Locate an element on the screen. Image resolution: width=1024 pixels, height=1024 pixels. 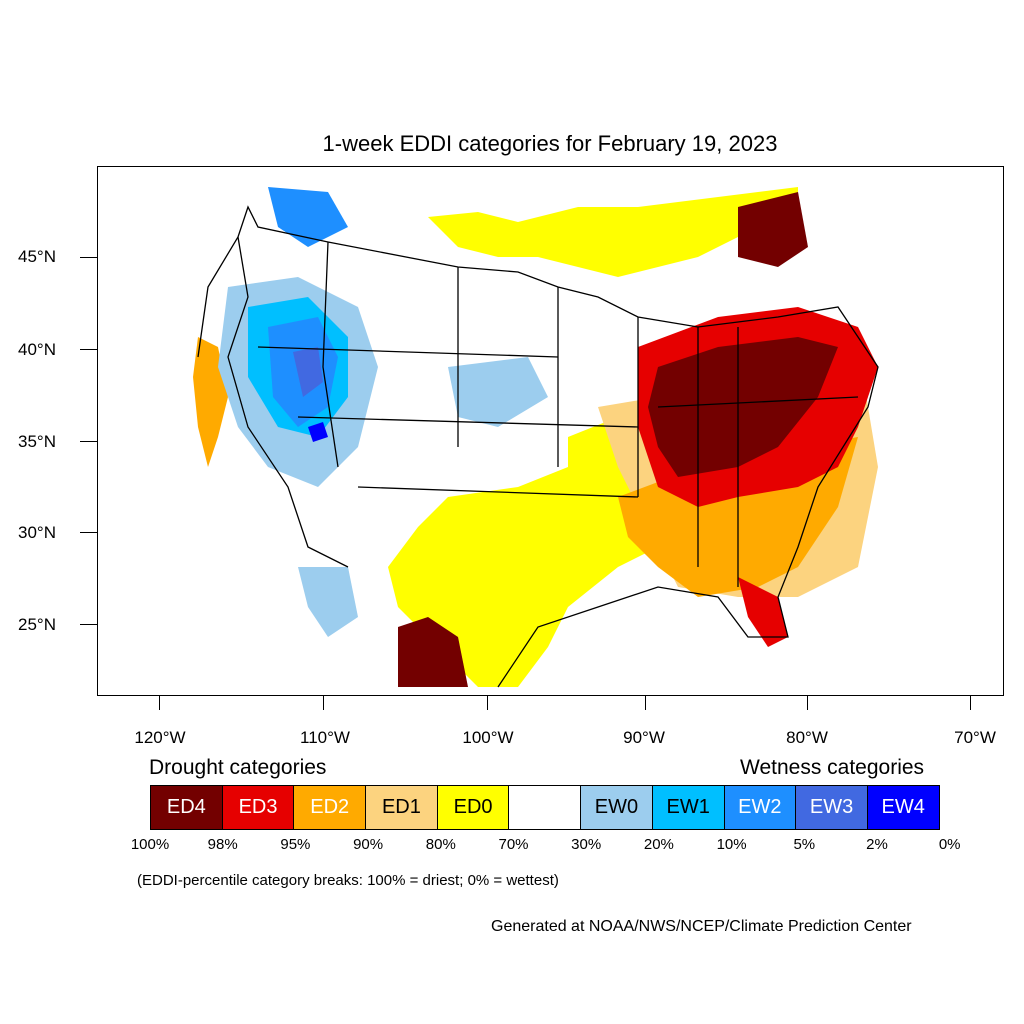
legend-cell-ew0: EW0 is located at coordinates (616, 807).